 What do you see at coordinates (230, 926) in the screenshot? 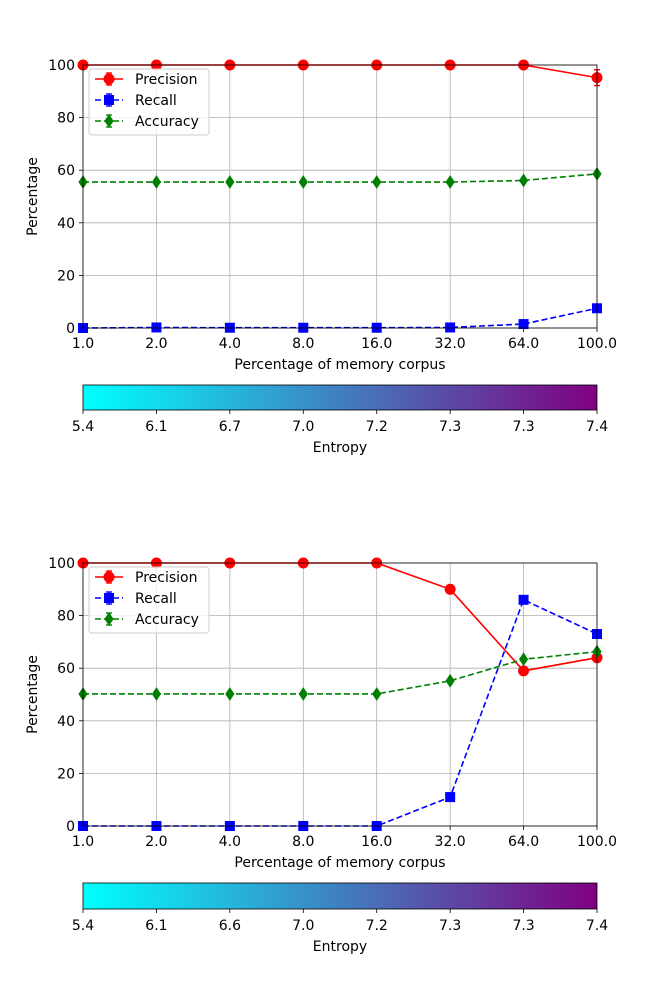
I see `colorbar-tick-label: 6.6` at bounding box center [230, 926].